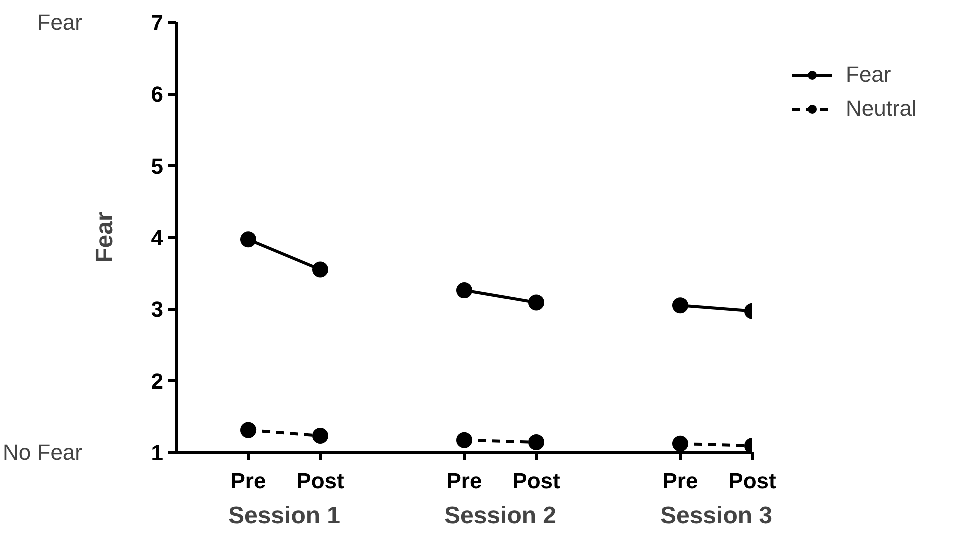 The image size is (973, 544). Describe the element at coordinates (157, 238) in the screenshot. I see `y-tick-label: 4` at that location.